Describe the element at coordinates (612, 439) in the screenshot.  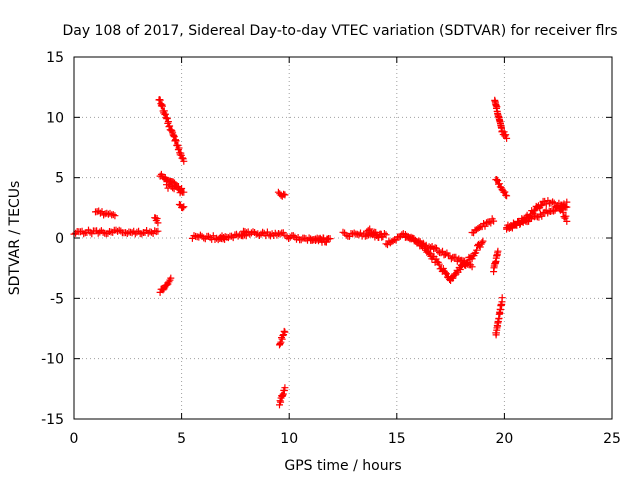
I see `x-tick-label: 25` at that location.